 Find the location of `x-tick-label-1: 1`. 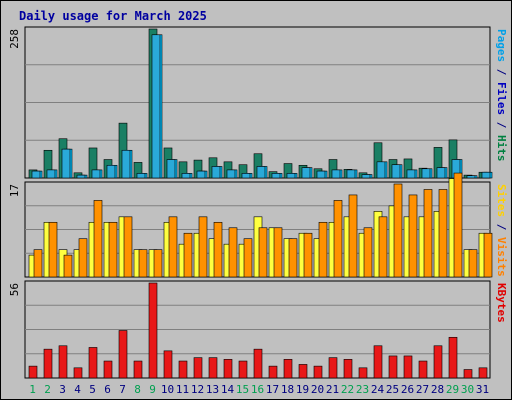

x-tick-label-1: 1 is located at coordinates (32, 389).